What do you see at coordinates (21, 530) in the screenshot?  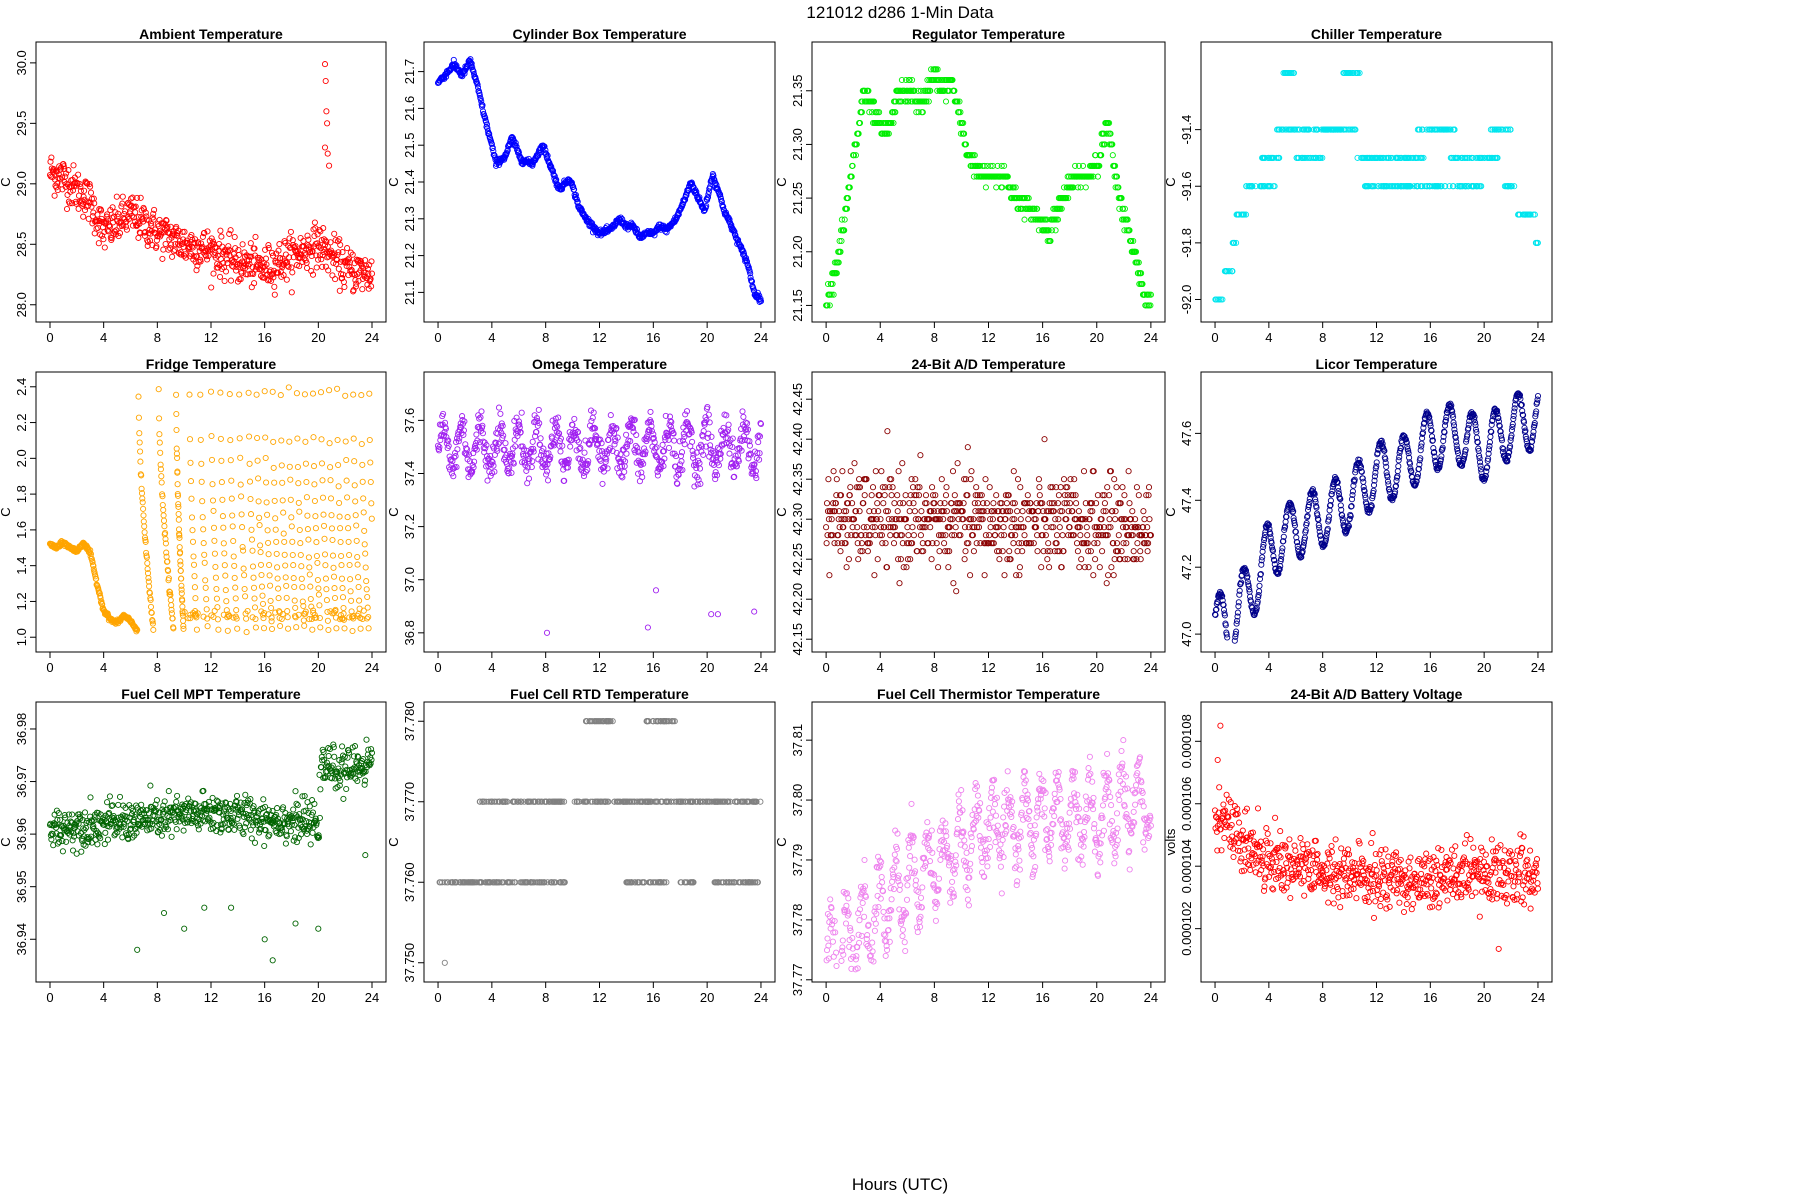 I see `y-tick-label: 1.6` at bounding box center [21, 530].